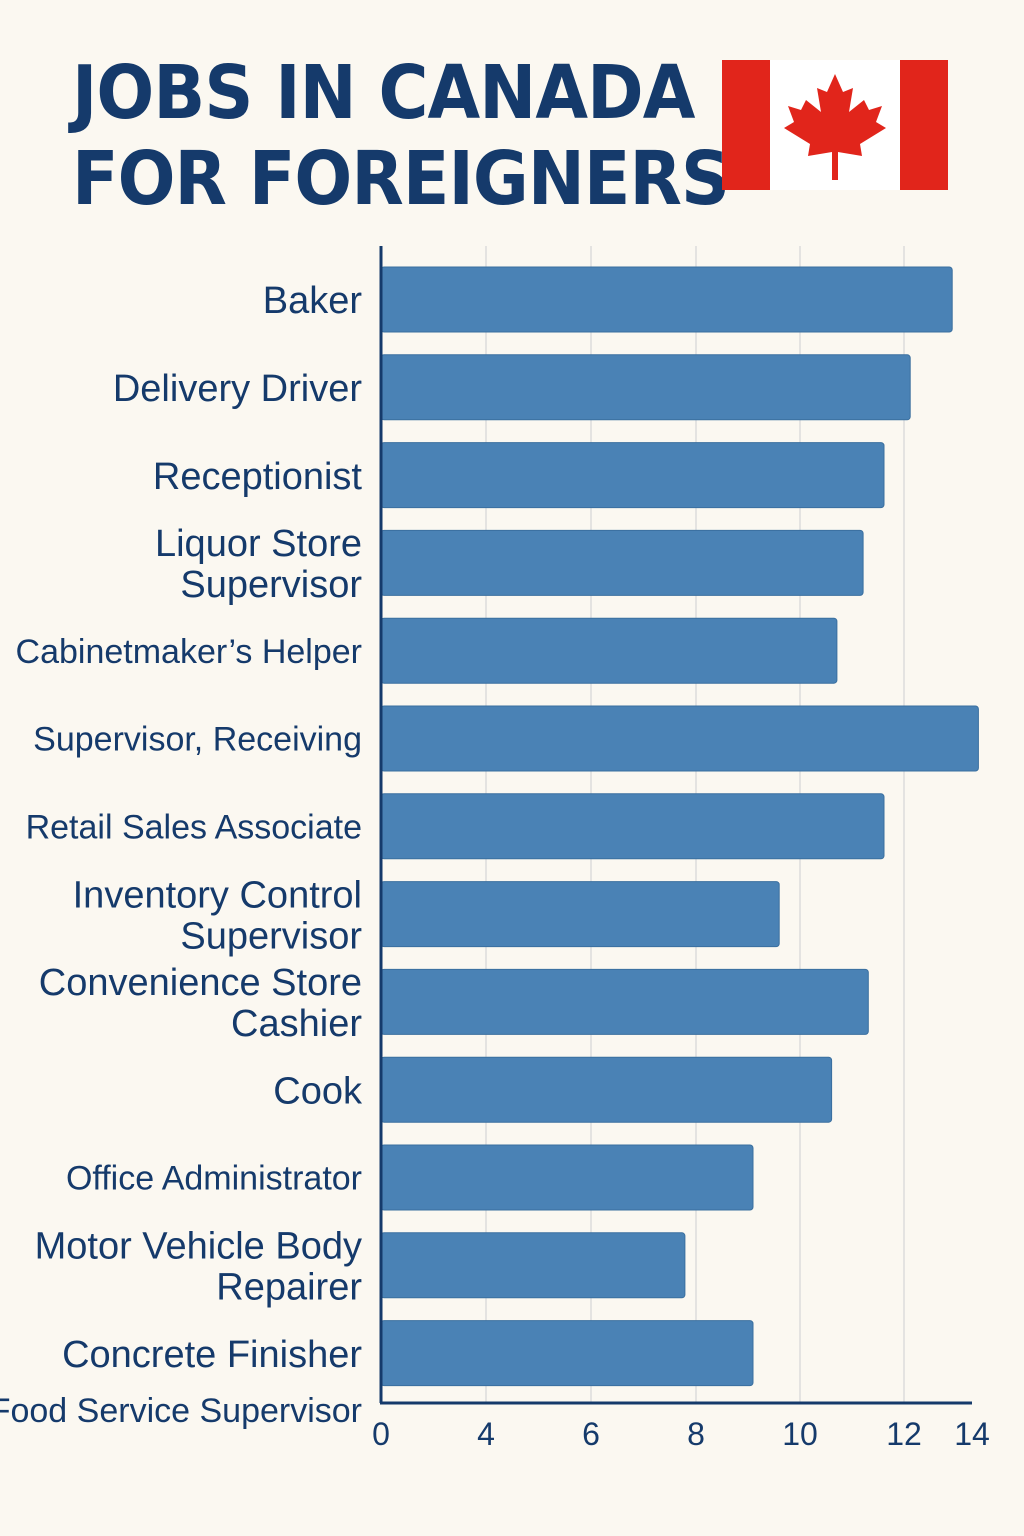 This screenshot has width=1024, height=1536. I want to click on category-label-line: Cook, so click(318, 1091).